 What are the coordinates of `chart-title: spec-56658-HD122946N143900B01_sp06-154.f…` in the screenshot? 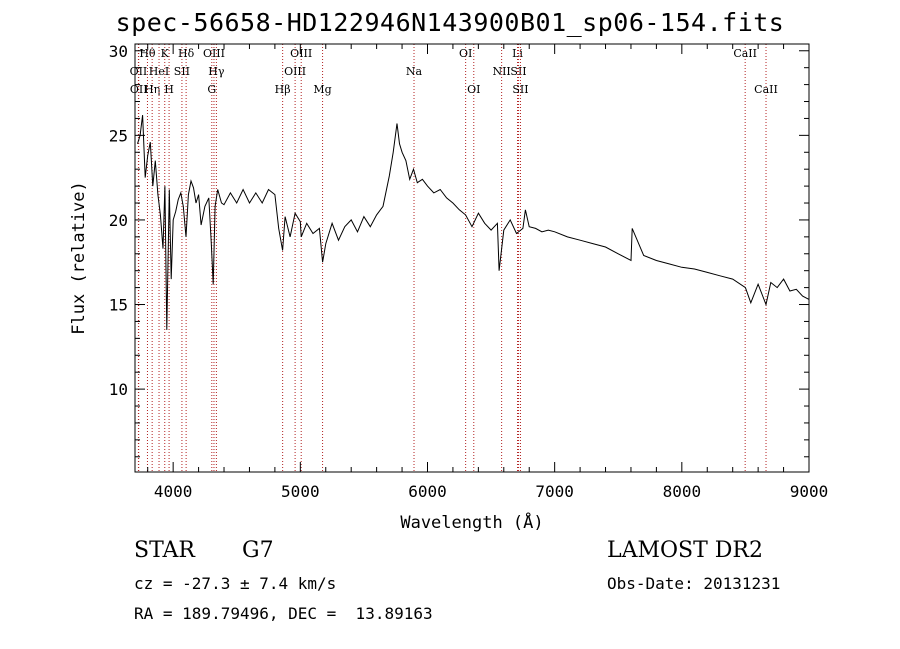 It's located at (450, 22).